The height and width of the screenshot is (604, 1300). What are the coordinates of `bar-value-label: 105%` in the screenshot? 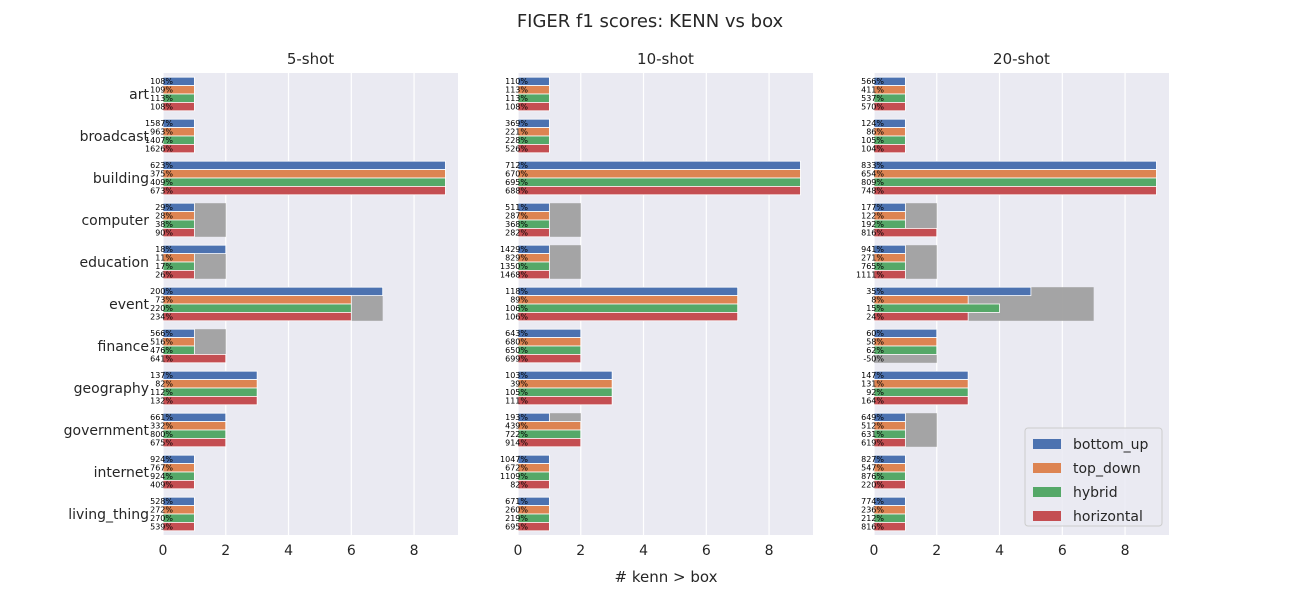 It's located at (516, 392).